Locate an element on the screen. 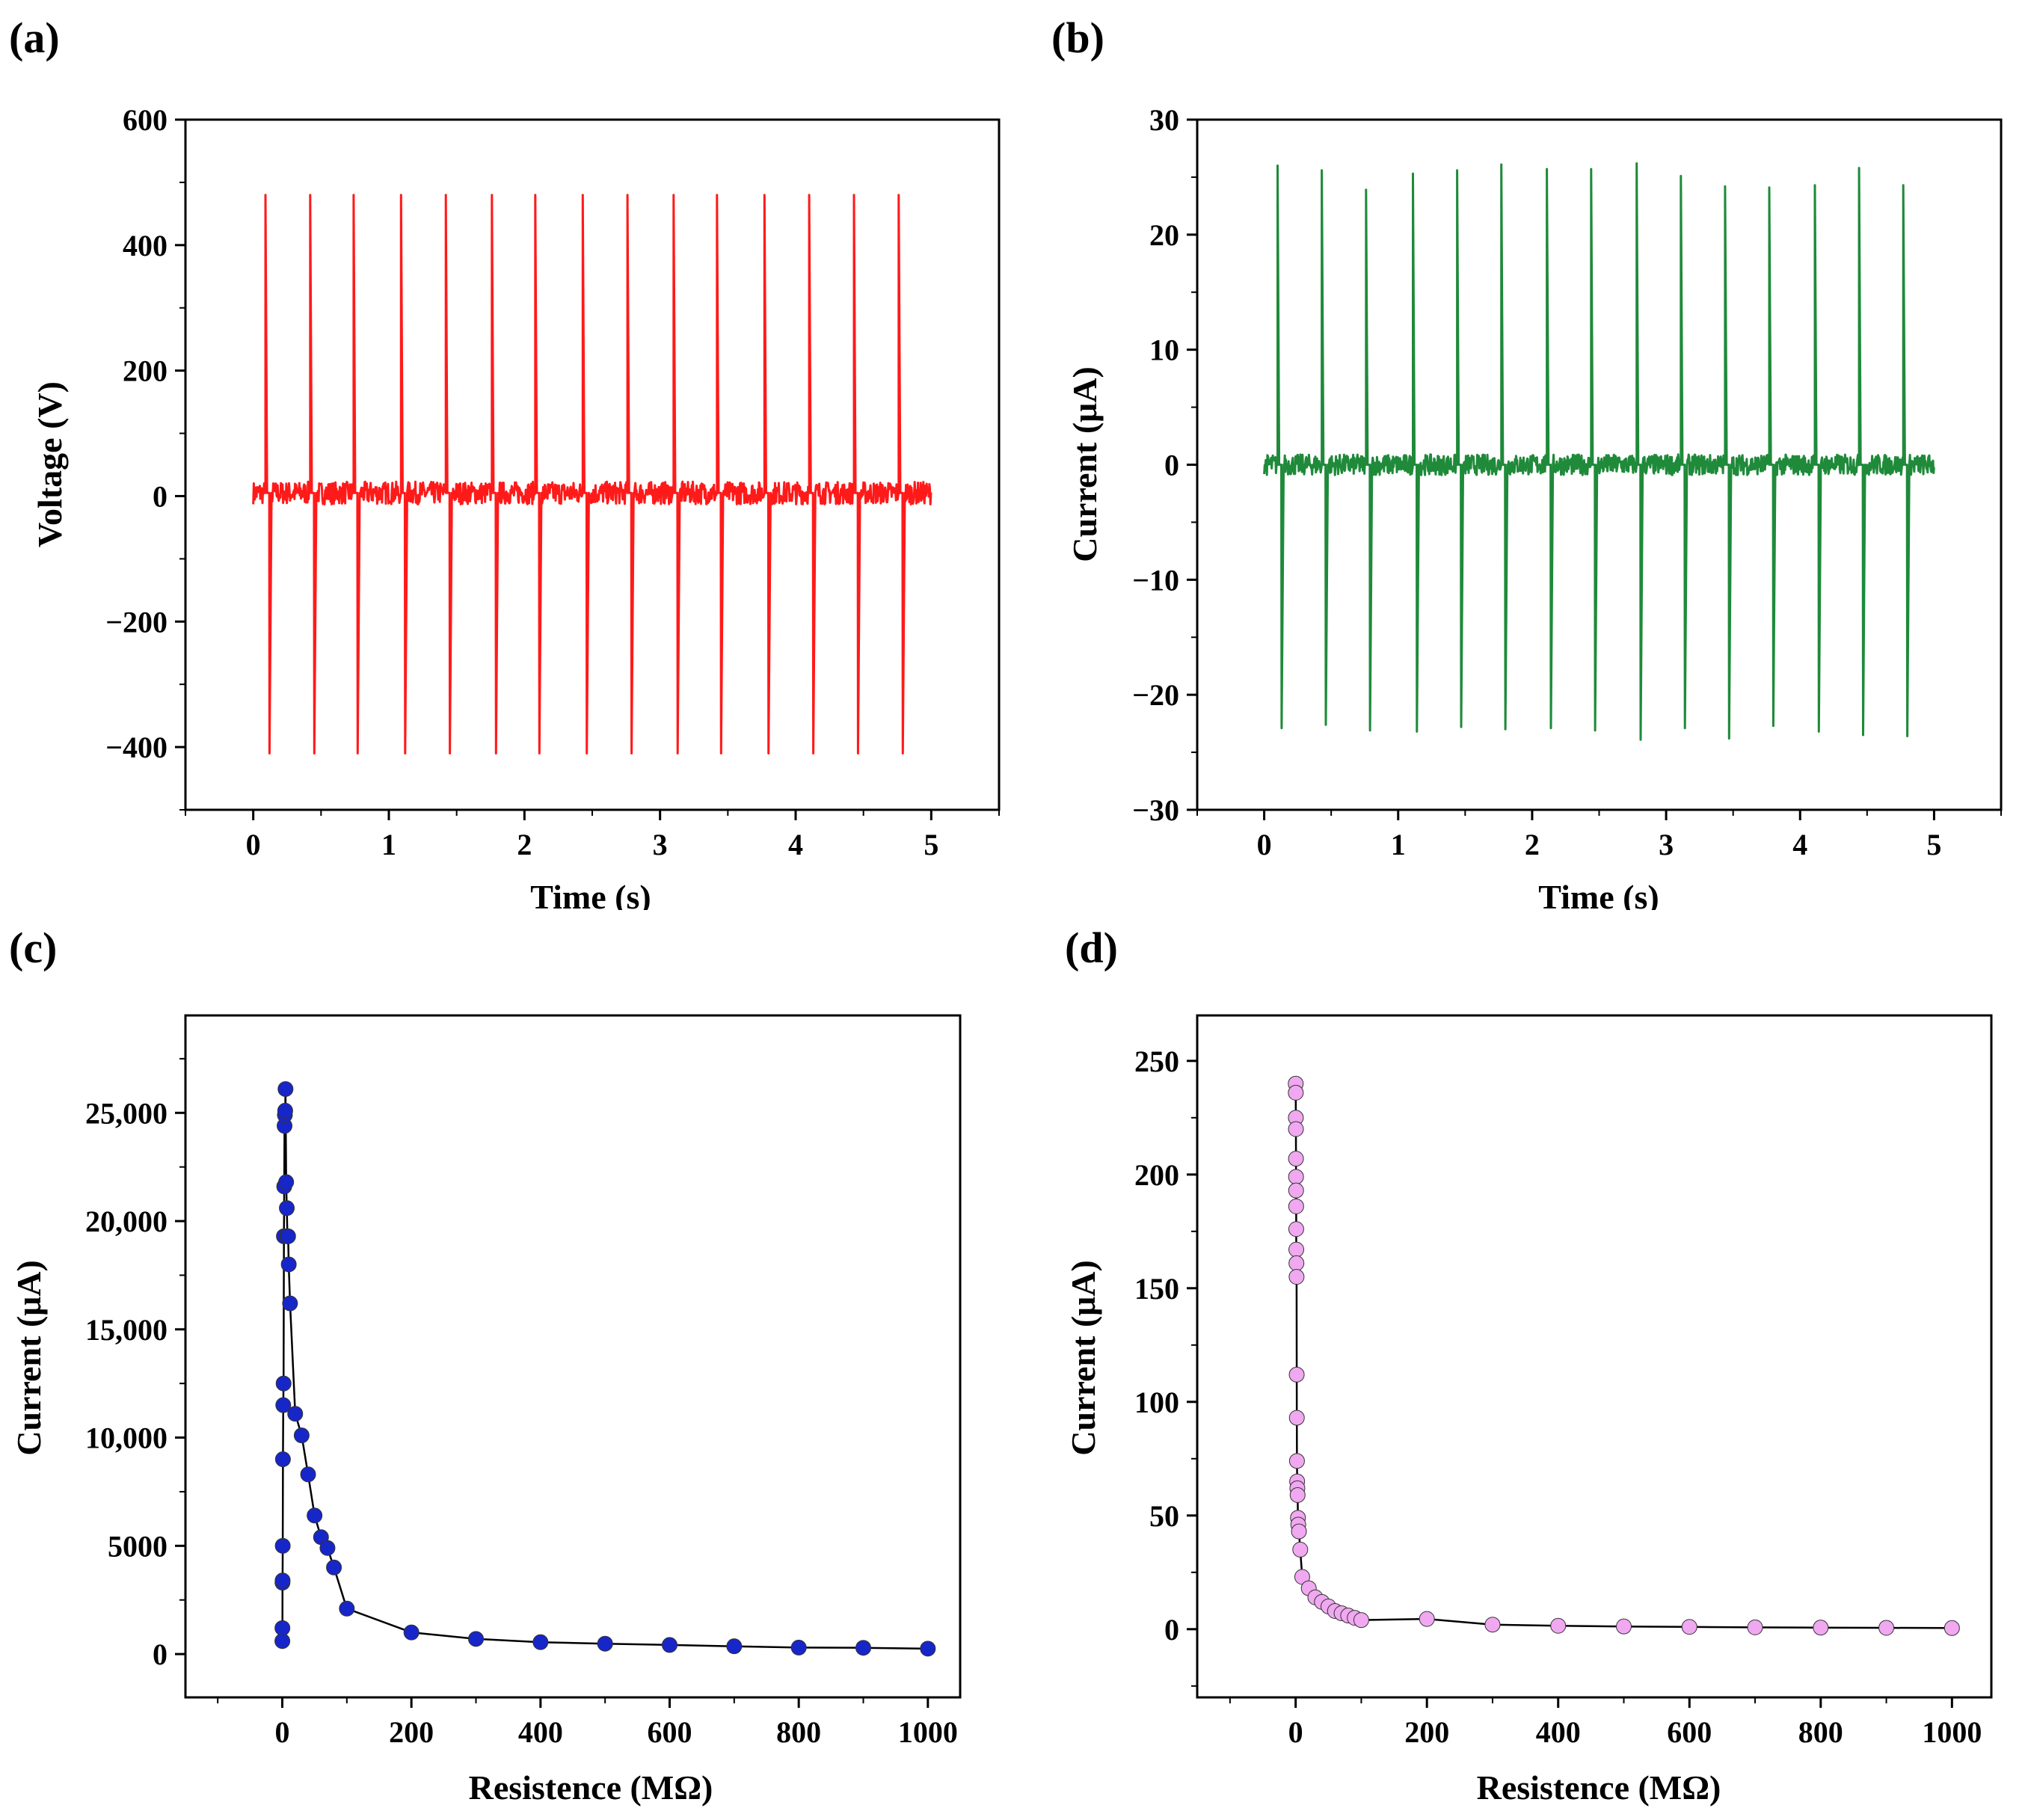  y-tick-label: 20 is located at coordinates (1164, 235).